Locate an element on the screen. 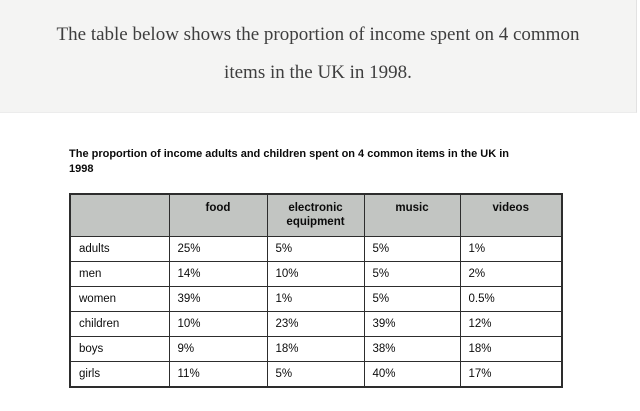 The width and height of the screenshot is (640, 411). table-row-girls: girls 11% 5% 40% 17% is located at coordinates (316, 374).